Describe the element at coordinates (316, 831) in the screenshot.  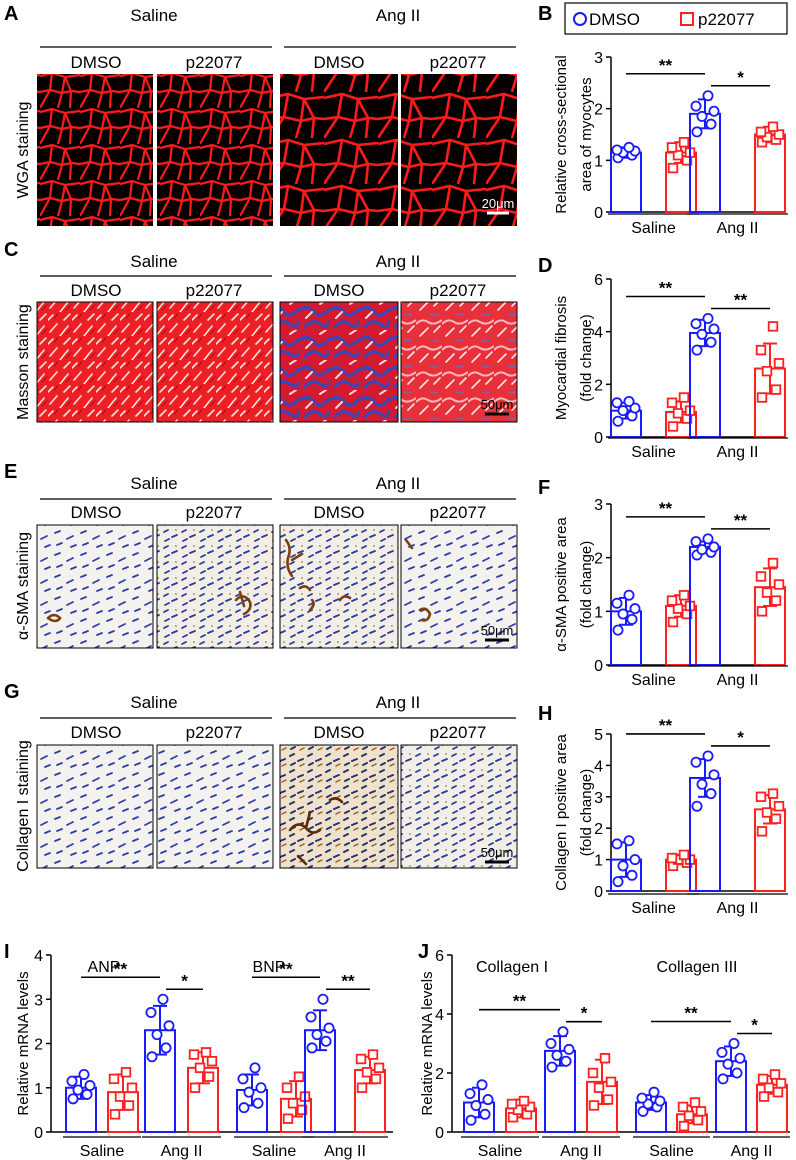
I see `dab-stained-collagen` at that location.